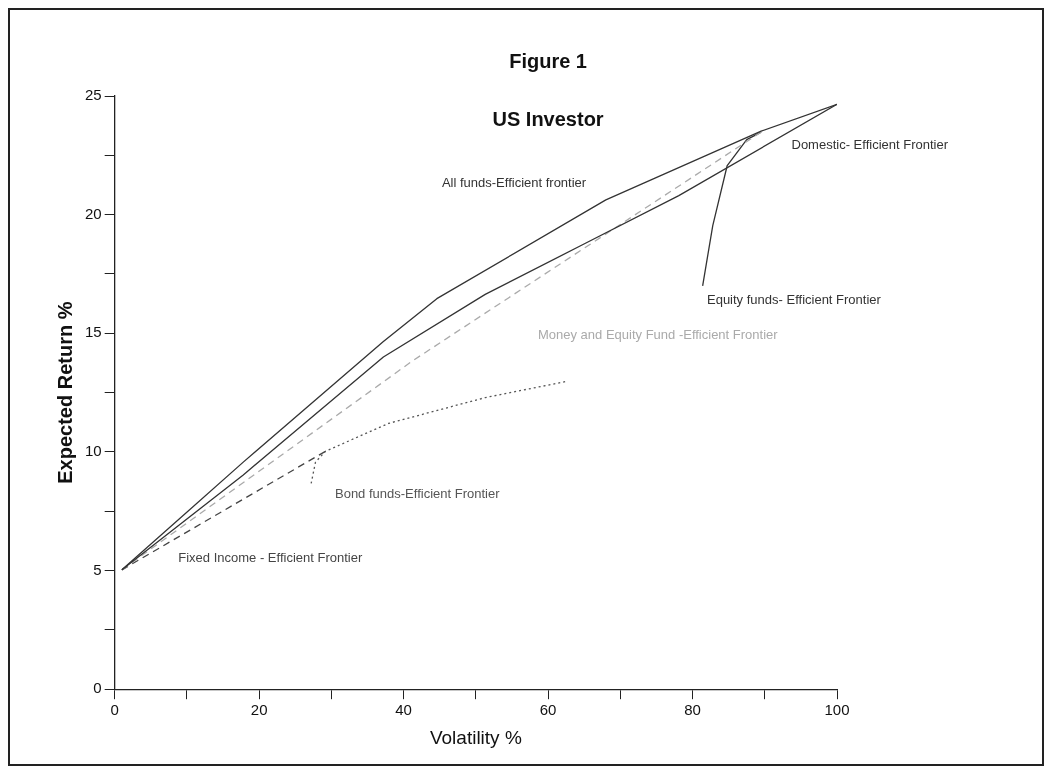 The image size is (1052, 774). What do you see at coordinates (692, 710) in the screenshot?
I see `x-tick-label: 80` at bounding box center [692, 710].